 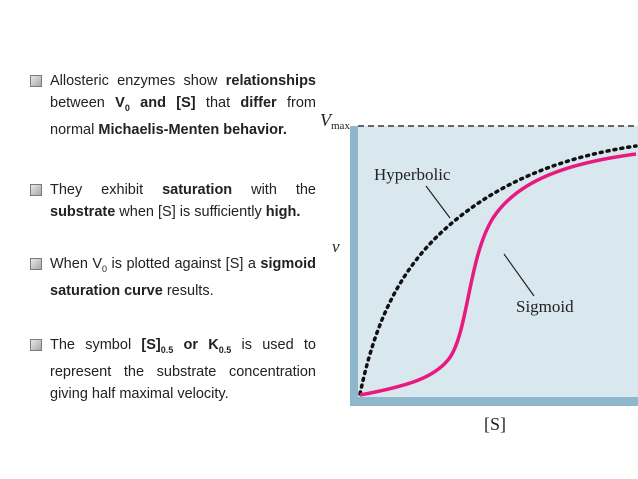 I want to click on plain-text: is plotted against [S] a, so click(x=184, y=263).